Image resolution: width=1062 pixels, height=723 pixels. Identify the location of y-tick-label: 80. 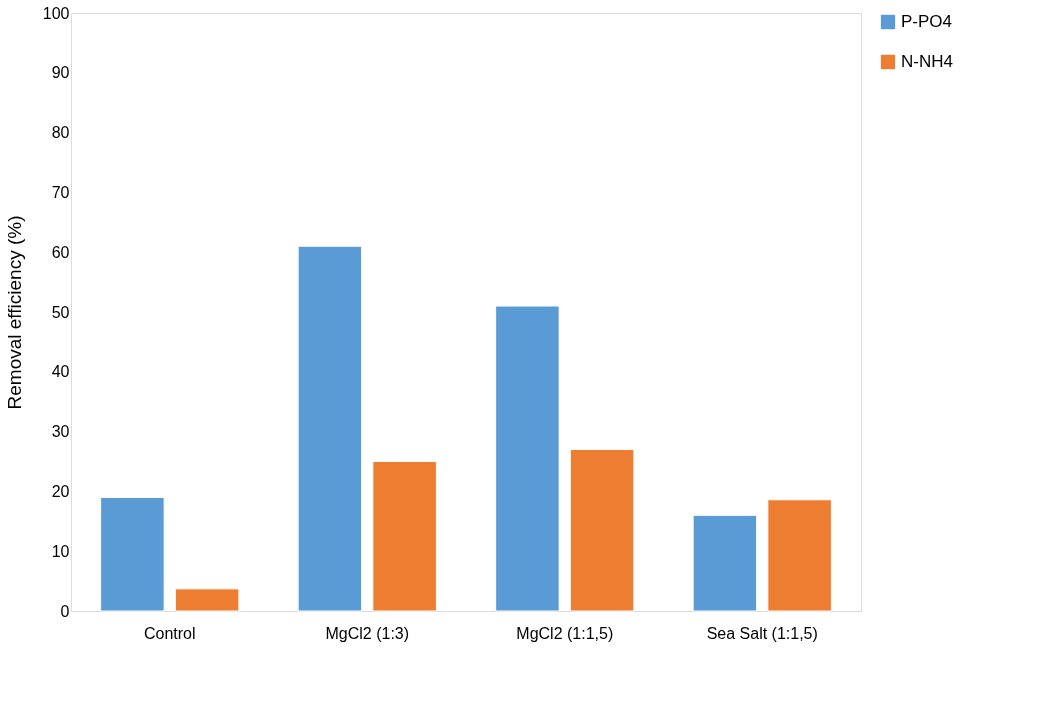
(60, 133).